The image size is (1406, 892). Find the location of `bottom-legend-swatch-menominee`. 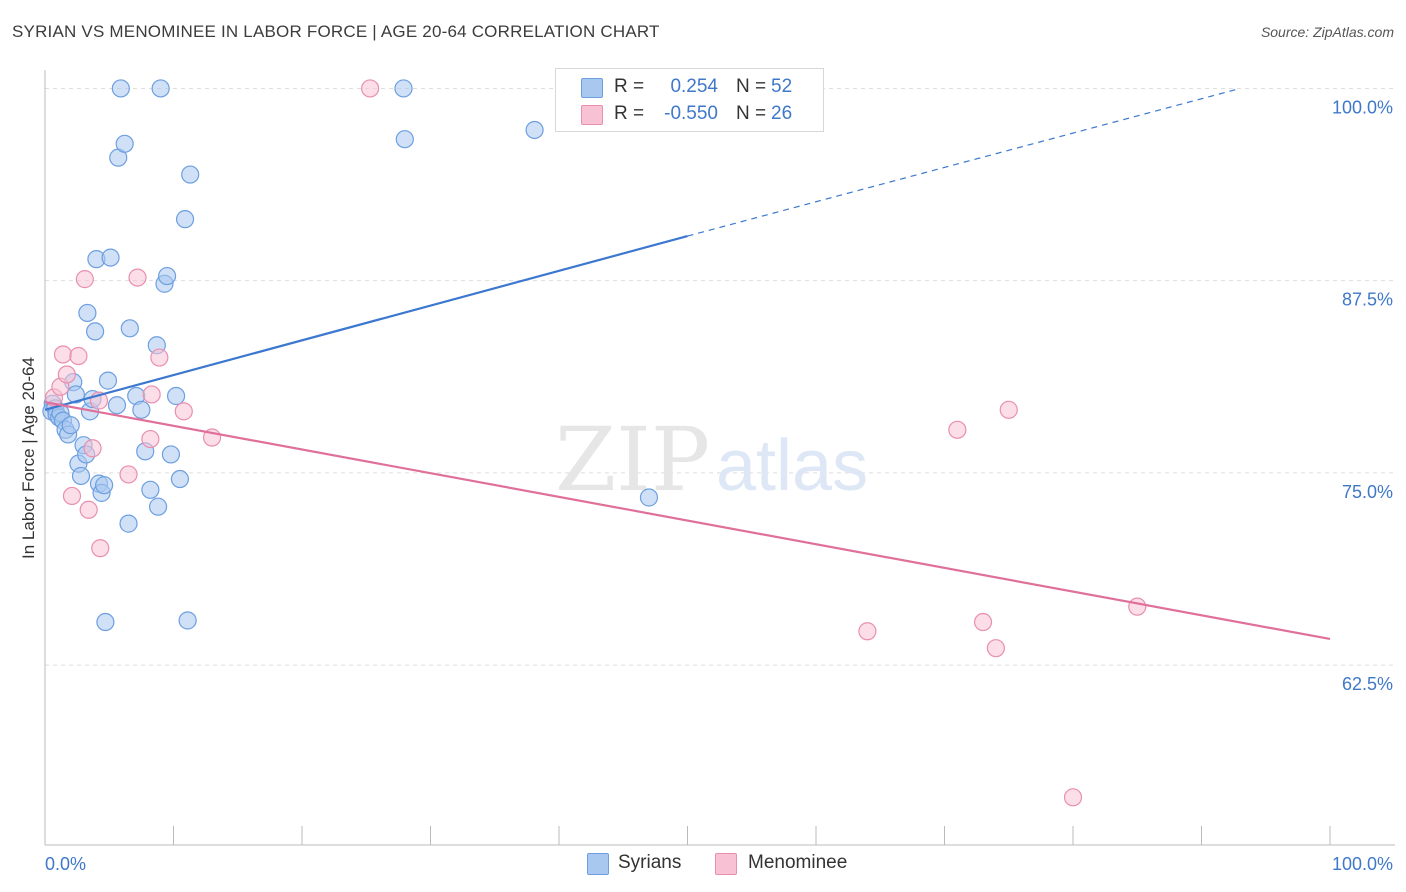

bottom-legend-swatch-menominee is located at coordinates (726, 864).